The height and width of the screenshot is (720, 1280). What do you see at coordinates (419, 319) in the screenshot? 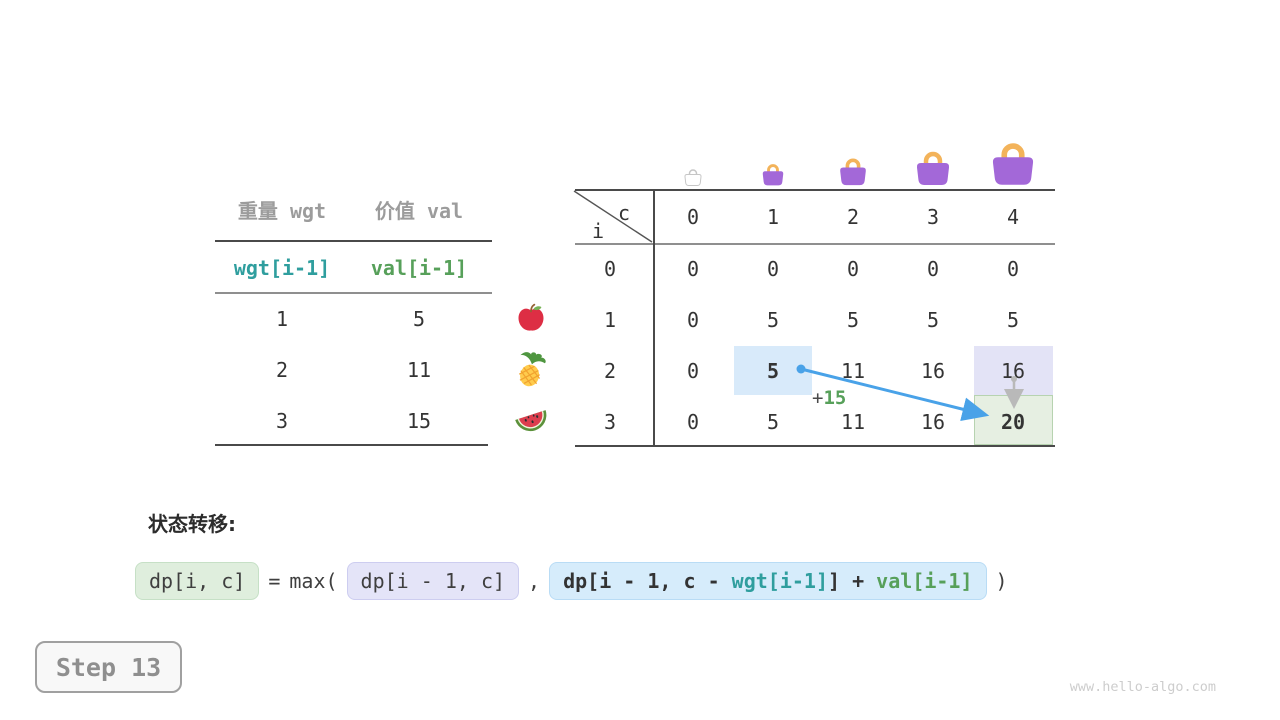
I see `item-row-1-val: 5` at bounding box center [419, 319].